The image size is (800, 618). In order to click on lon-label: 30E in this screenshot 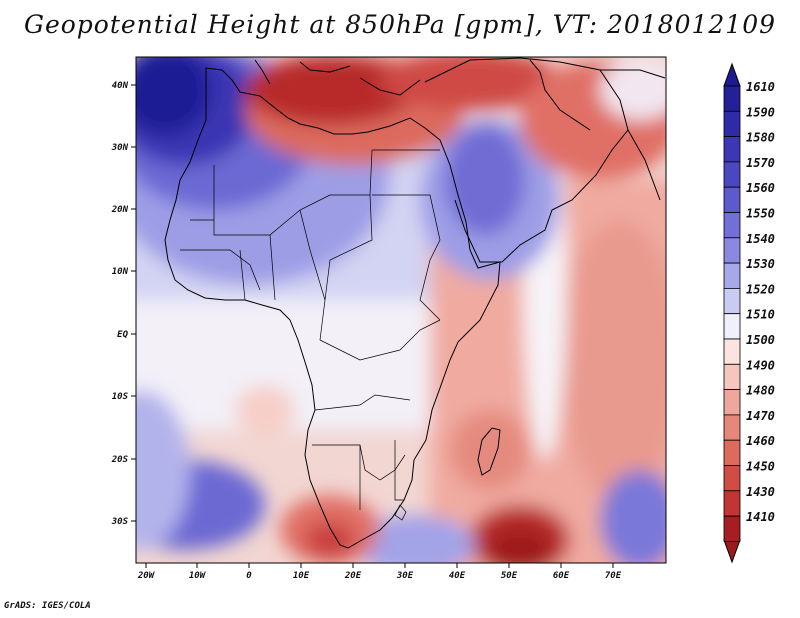, I will do `click(405, 576)`.